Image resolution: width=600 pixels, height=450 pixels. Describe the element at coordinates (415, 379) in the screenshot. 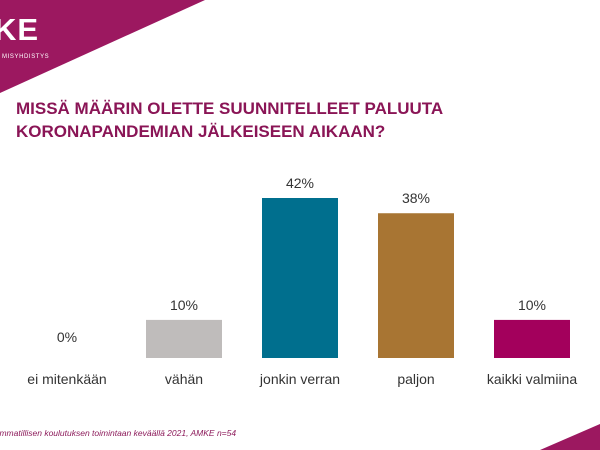

I see `category-label-4: paljon` at that location.